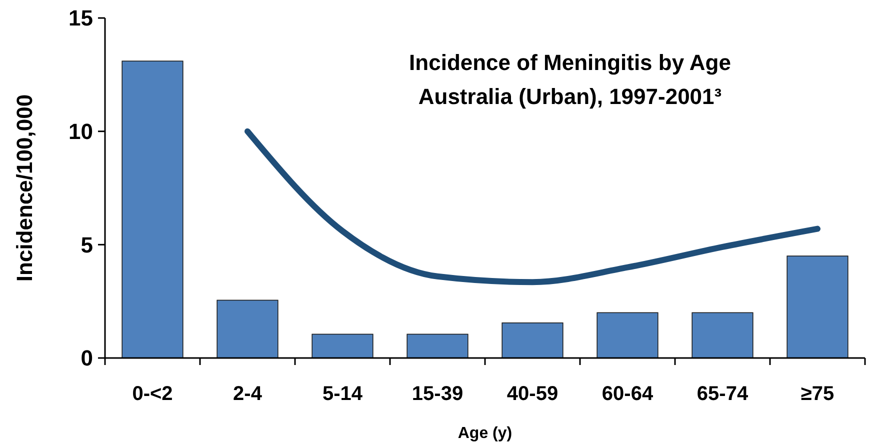  I want to click on y-tick-label: 10, so click(80, 131).